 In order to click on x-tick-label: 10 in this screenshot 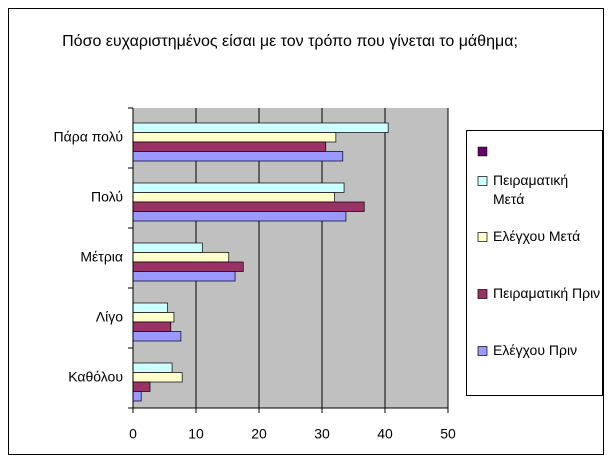, I will do `click(196, 434)`.